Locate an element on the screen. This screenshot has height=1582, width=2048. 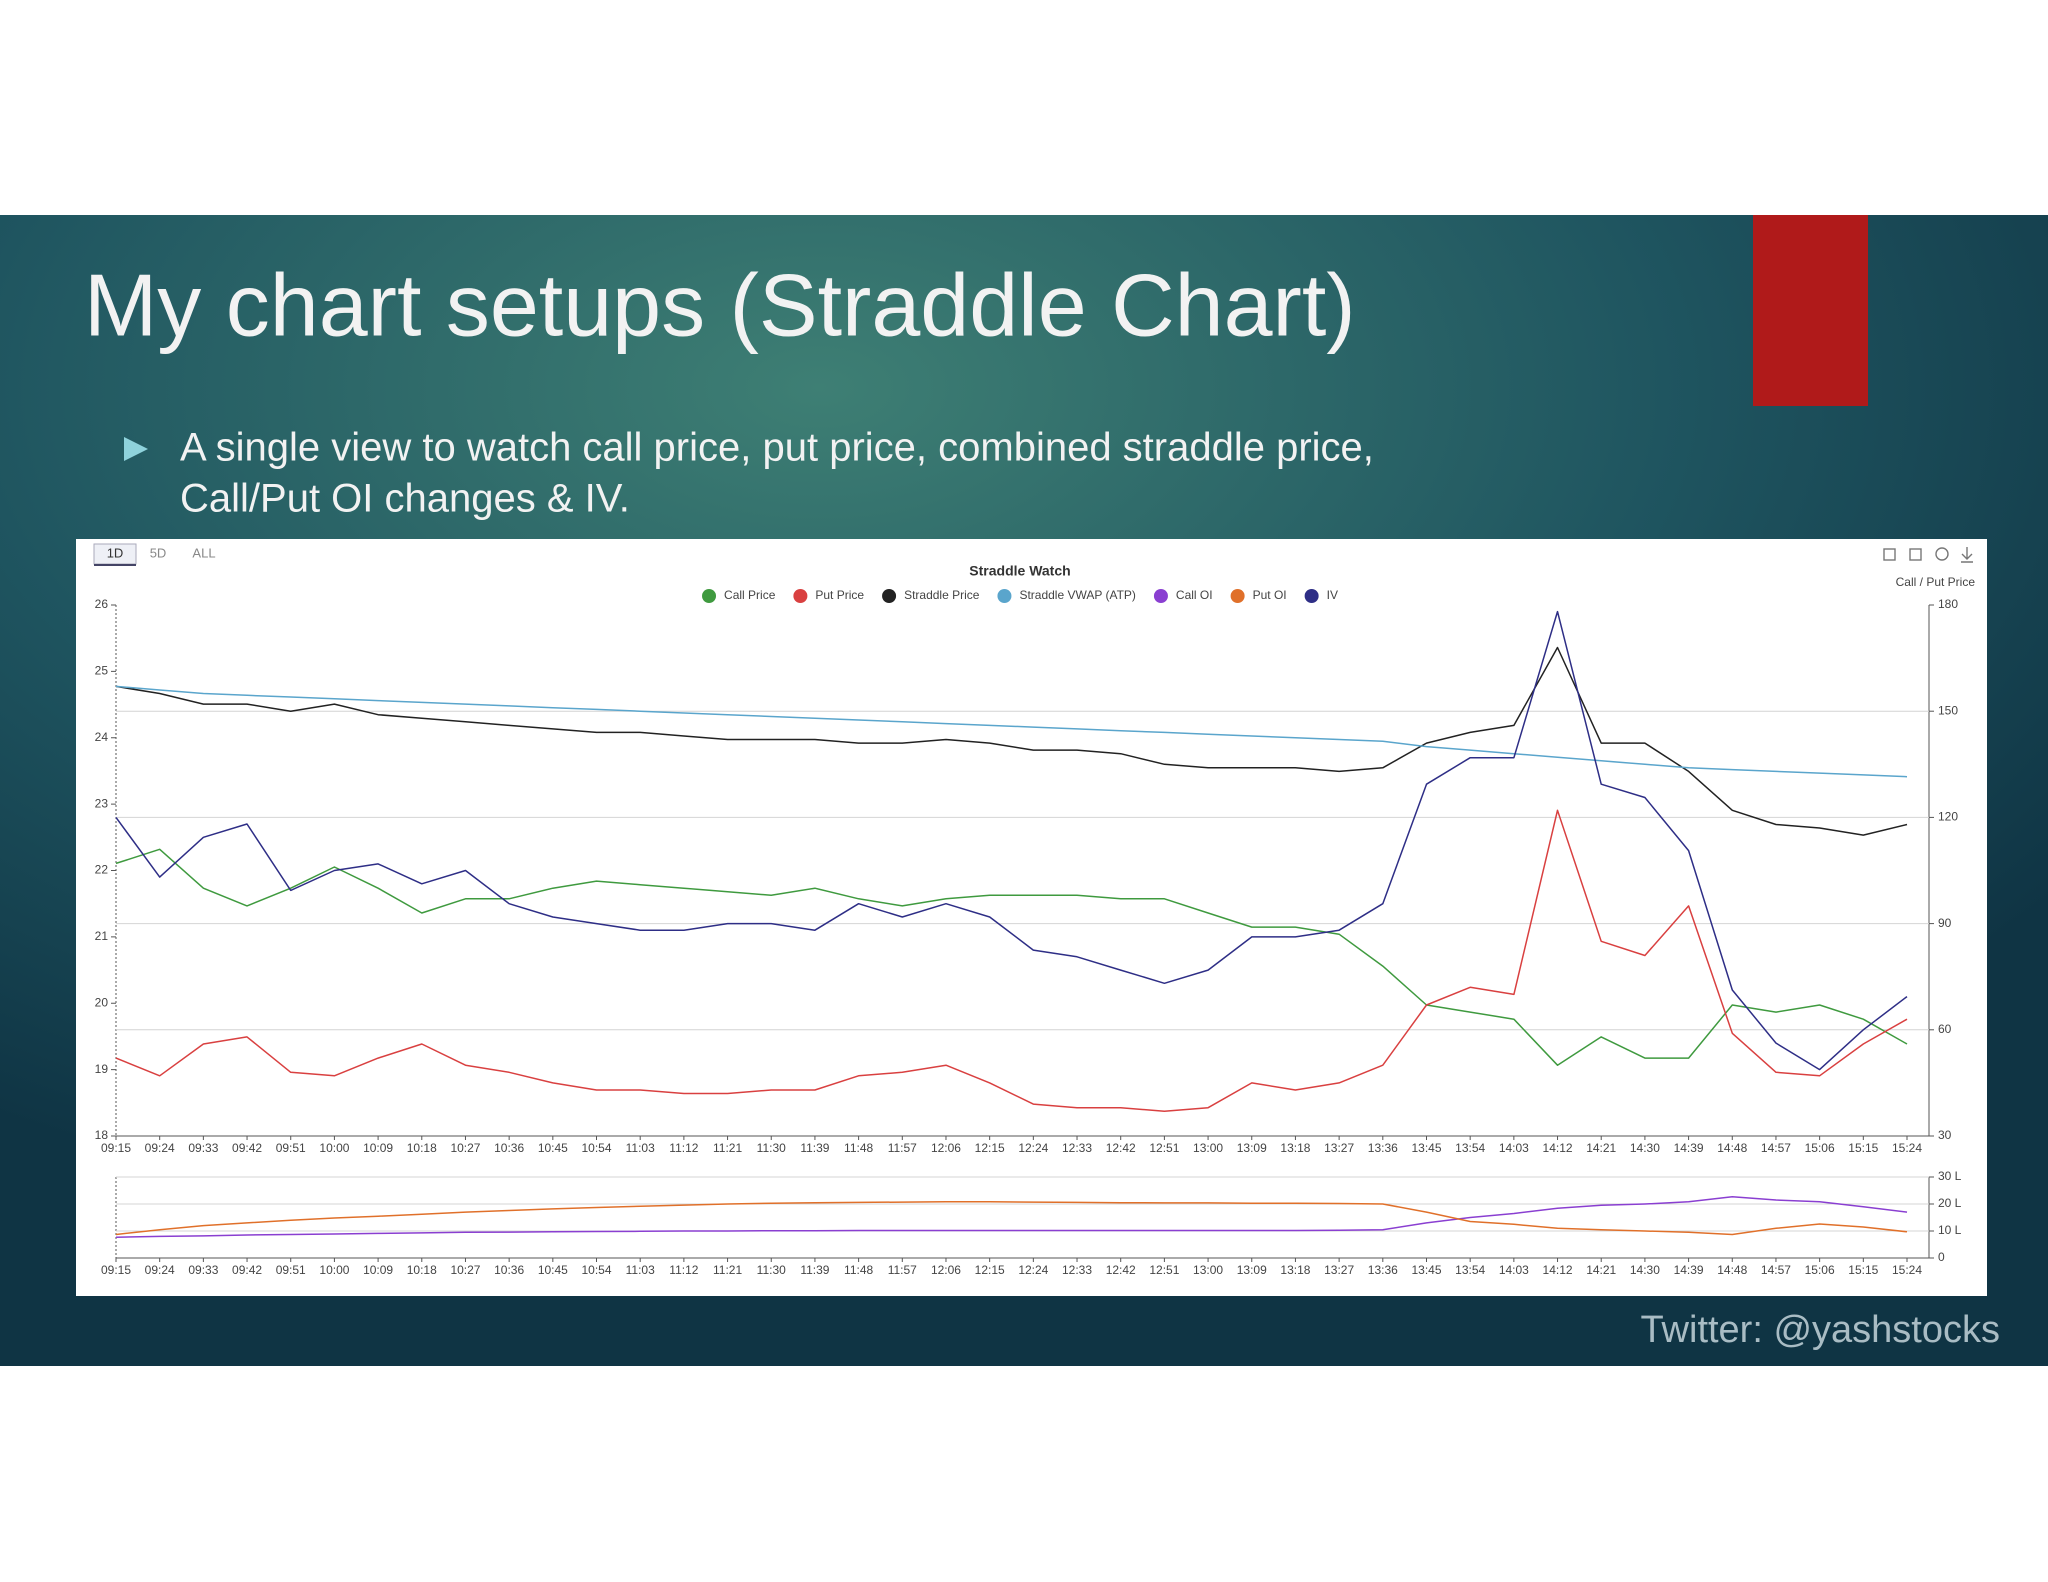
x-tick-label: 13:45 is located at coordinates (1426, 1270).